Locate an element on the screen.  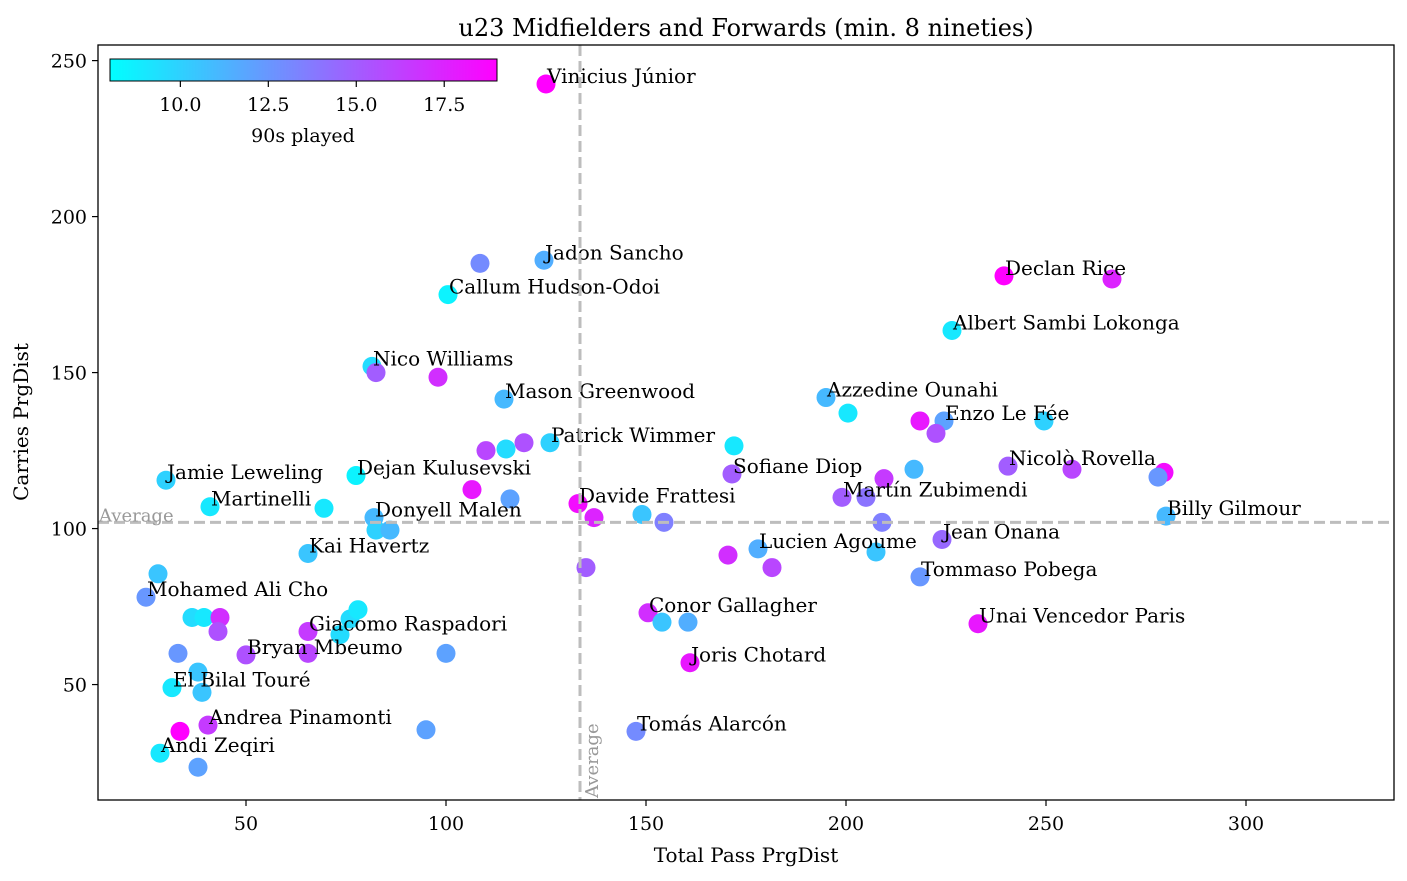
point-label: Donyell Malen is located at coordinates (448, 510).